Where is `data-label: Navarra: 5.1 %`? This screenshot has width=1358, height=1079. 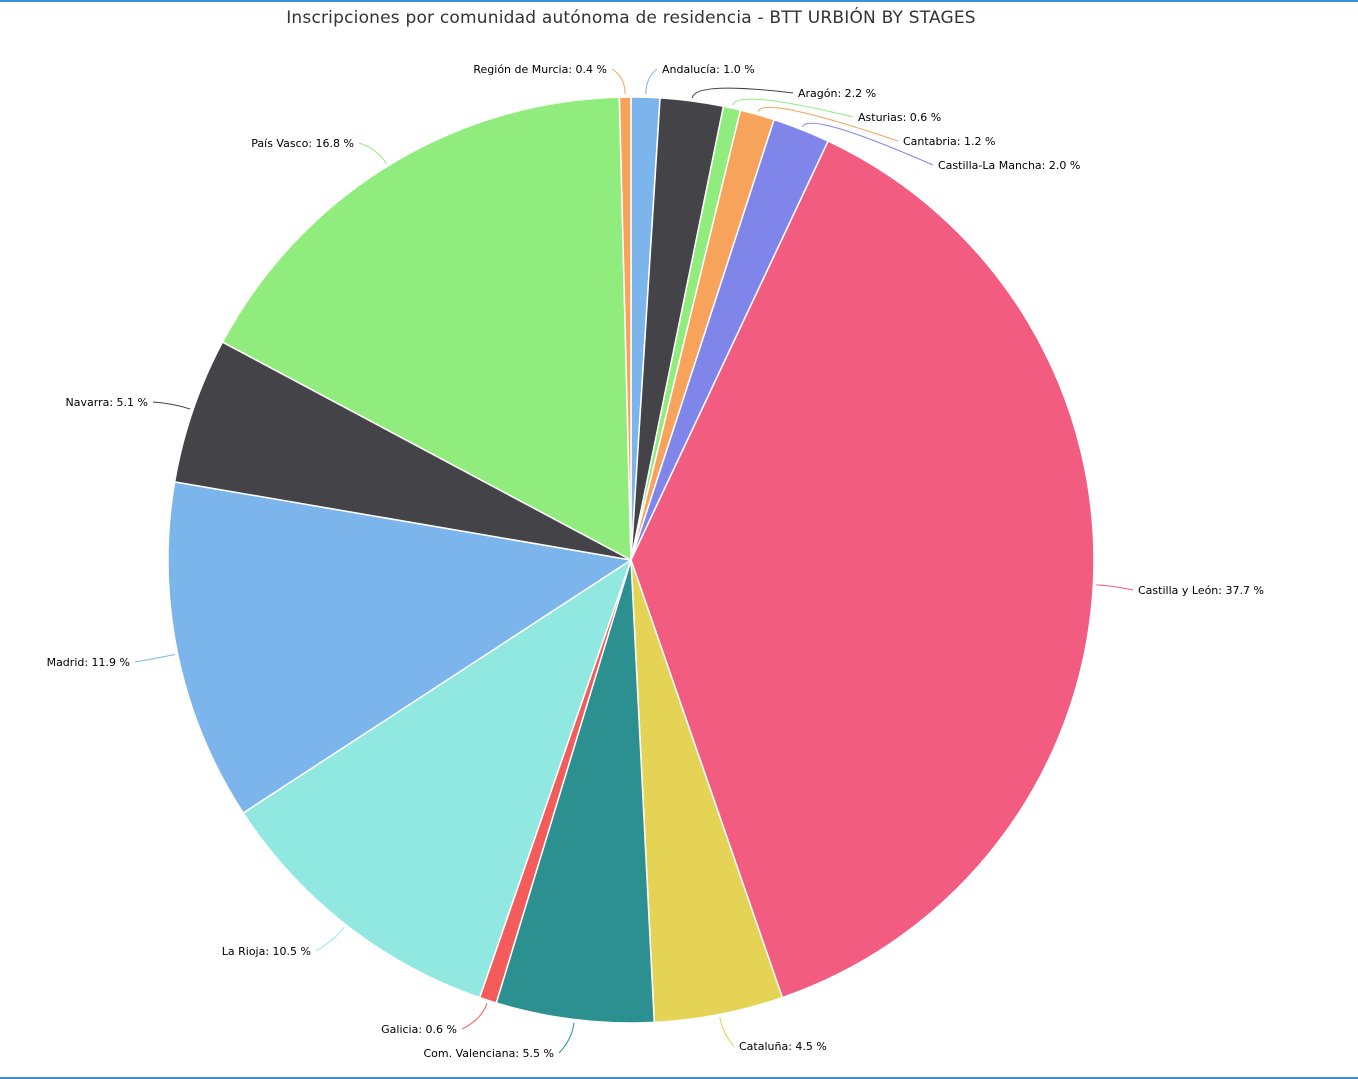 data-label: Navarra: 5.1 % is located at coordinates (107, 402).